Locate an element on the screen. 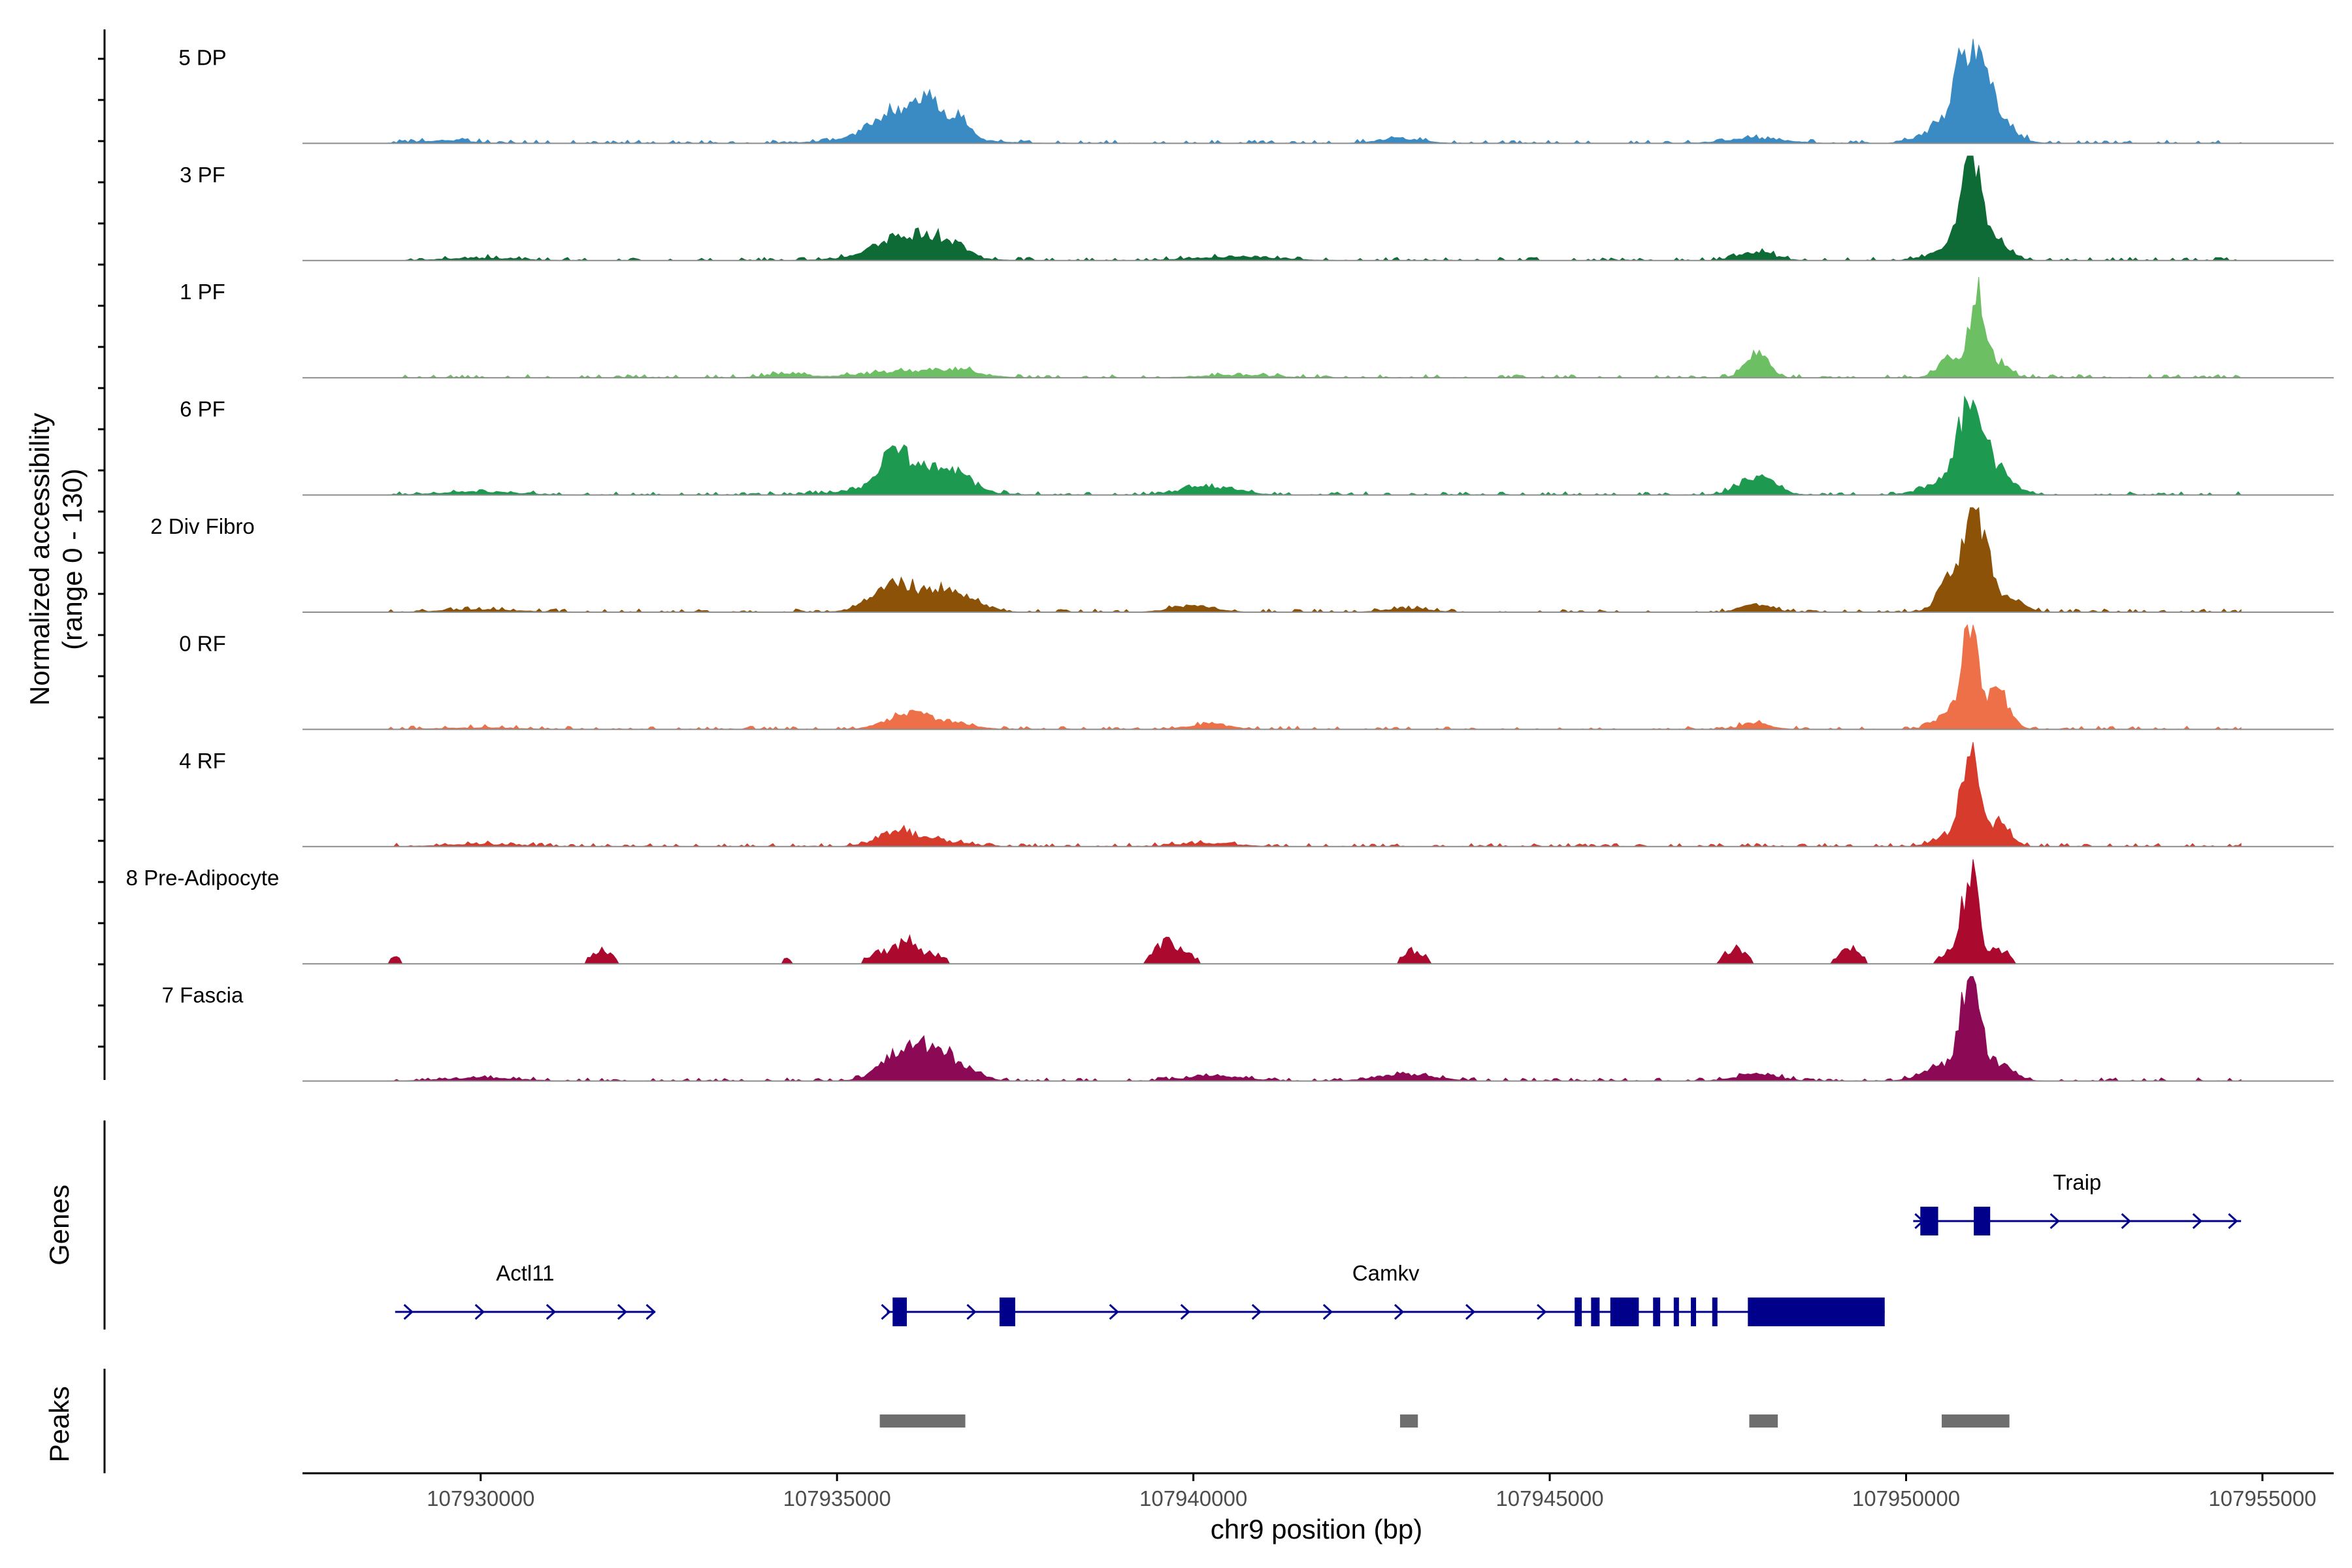 The height and width of the screenshot is (1568, 2352). track-3: 1 PF is located at coordinates (1257, 328).